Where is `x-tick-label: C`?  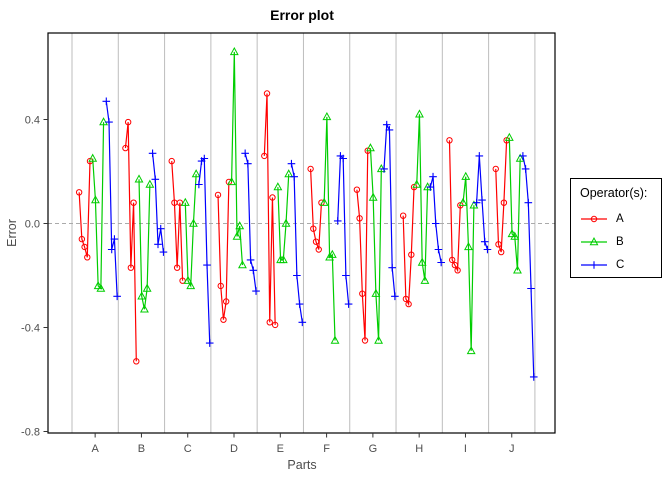
x-tick-label: C is located at coordinates (188, 449).